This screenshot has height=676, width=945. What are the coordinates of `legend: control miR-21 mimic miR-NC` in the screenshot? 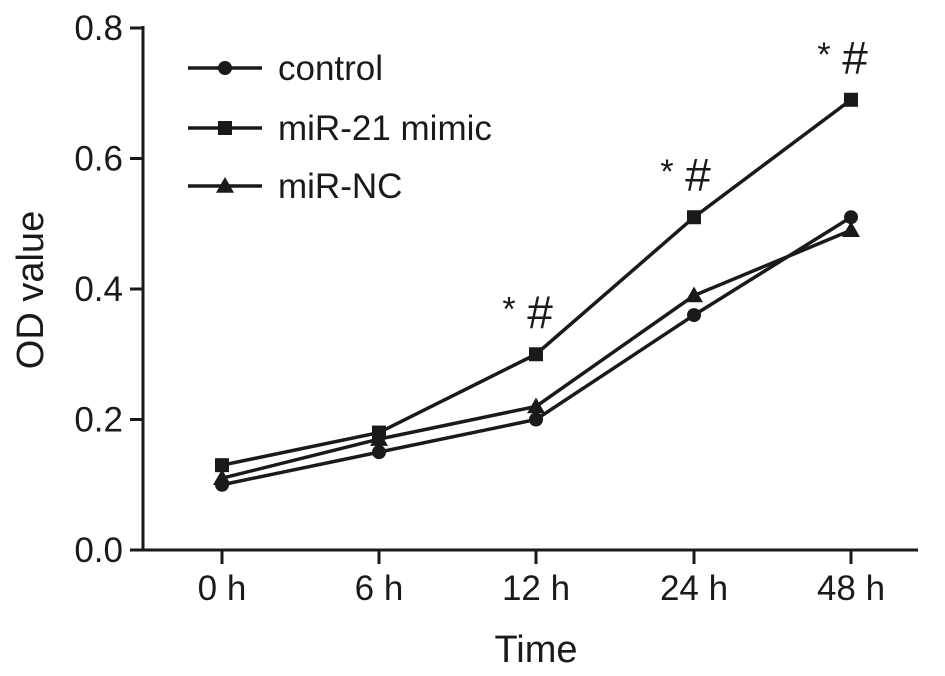 It's located at (340, 127).